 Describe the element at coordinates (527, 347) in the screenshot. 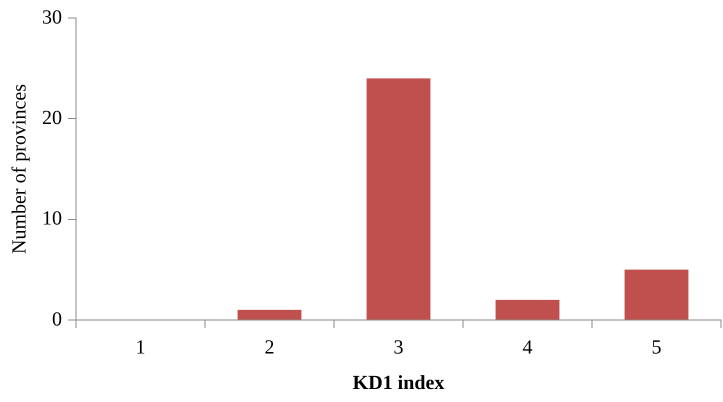

I see `x-tick-label: 4` at that location.